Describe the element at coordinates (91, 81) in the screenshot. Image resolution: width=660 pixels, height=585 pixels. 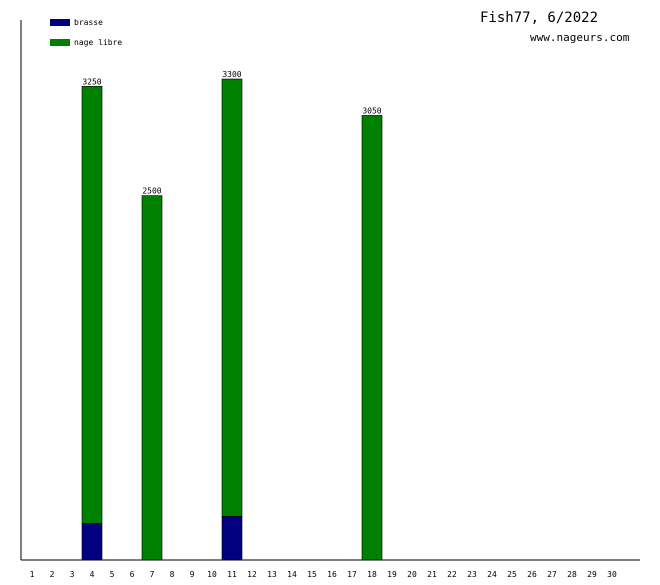
I see `data-label-4: 3250` at that location.